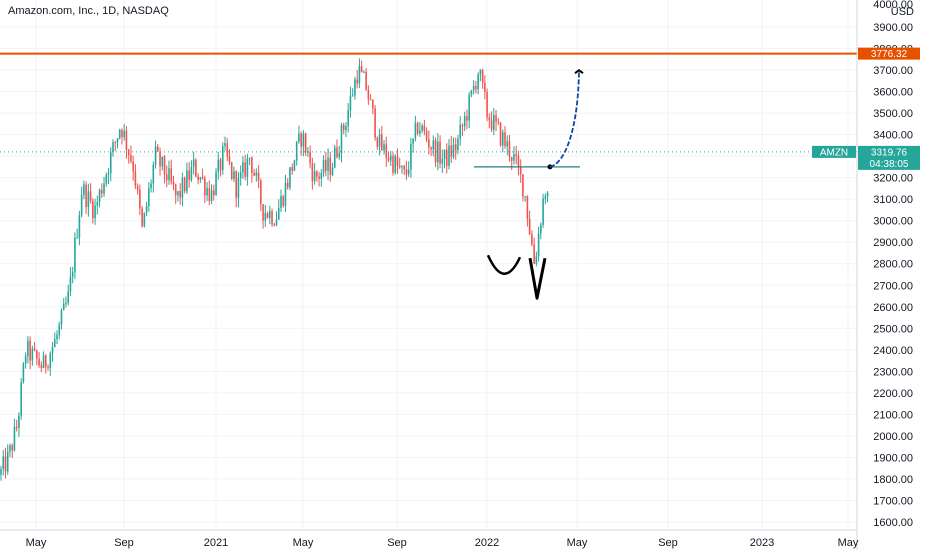 Image resolution: width=932 pixels, height=550 pixels. What do you see at coordinates (893, 437) in the screenshot?
I see `price-tick-label: 2000.00` at bounding box center [893, 437].